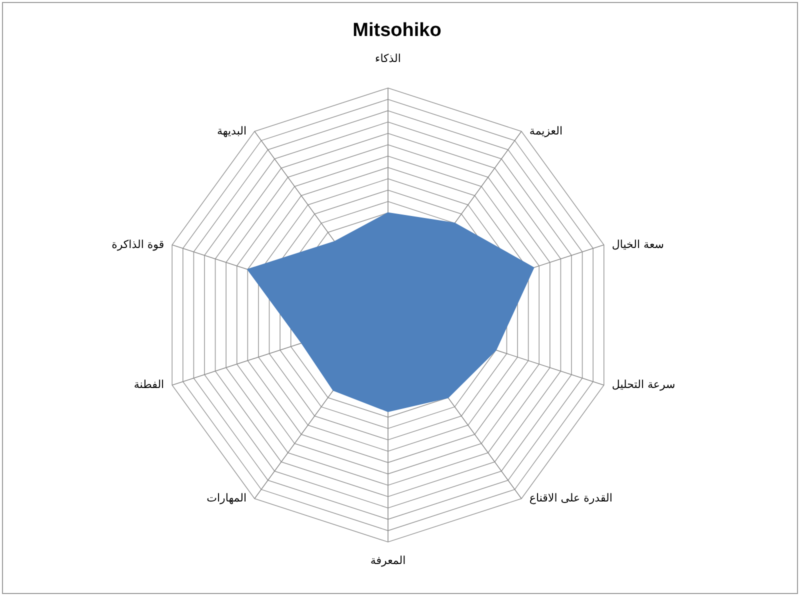 This screenshot has height=596, width=800. Describe the element at coordinates (638, 244) in the screenshot. I see `spoke-label: سعة الخيال` at that location.